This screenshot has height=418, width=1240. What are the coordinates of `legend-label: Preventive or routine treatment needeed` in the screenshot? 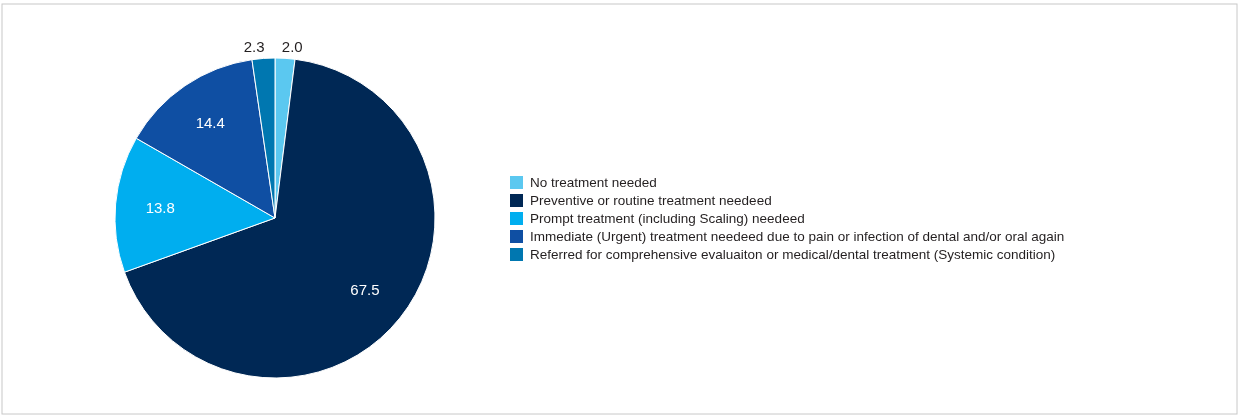 It's located at (651, 200).